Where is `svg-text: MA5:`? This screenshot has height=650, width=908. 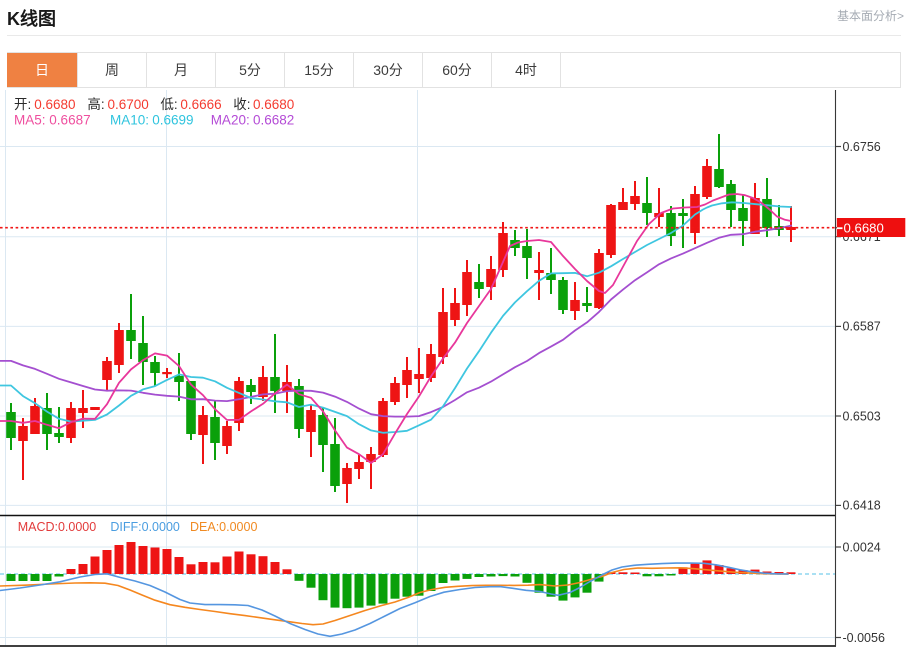 svg-text: MA5: is located at coordinates (30, 119).